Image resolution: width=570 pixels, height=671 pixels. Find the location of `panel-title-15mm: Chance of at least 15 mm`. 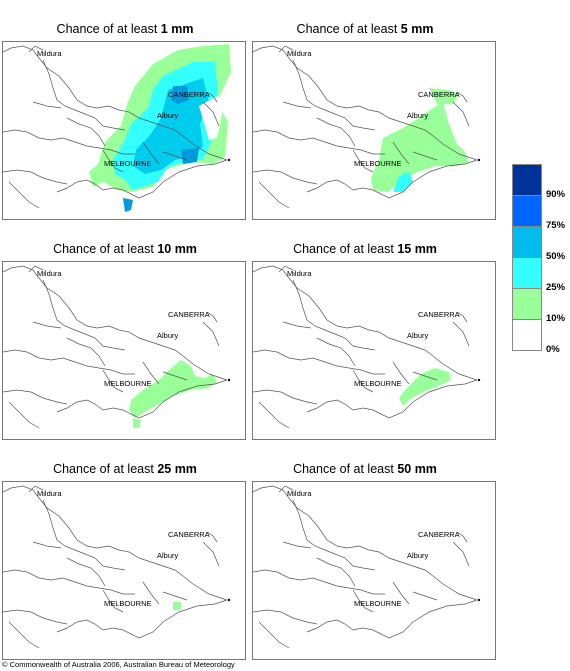

panel-title-15mm: Chance of at least 15 mm is located at coordinates (365, 249).